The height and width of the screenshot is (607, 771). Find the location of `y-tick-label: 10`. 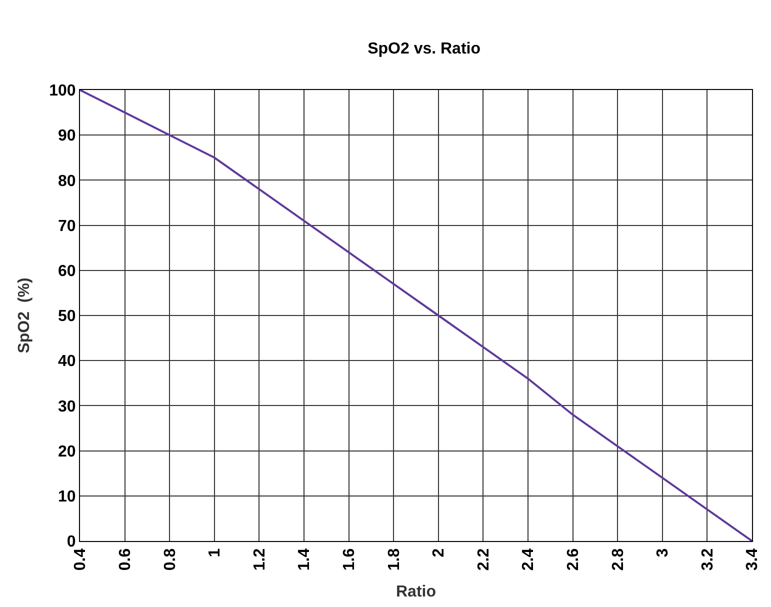

y-tick-label: 10 is located at coordinates (67, 497).